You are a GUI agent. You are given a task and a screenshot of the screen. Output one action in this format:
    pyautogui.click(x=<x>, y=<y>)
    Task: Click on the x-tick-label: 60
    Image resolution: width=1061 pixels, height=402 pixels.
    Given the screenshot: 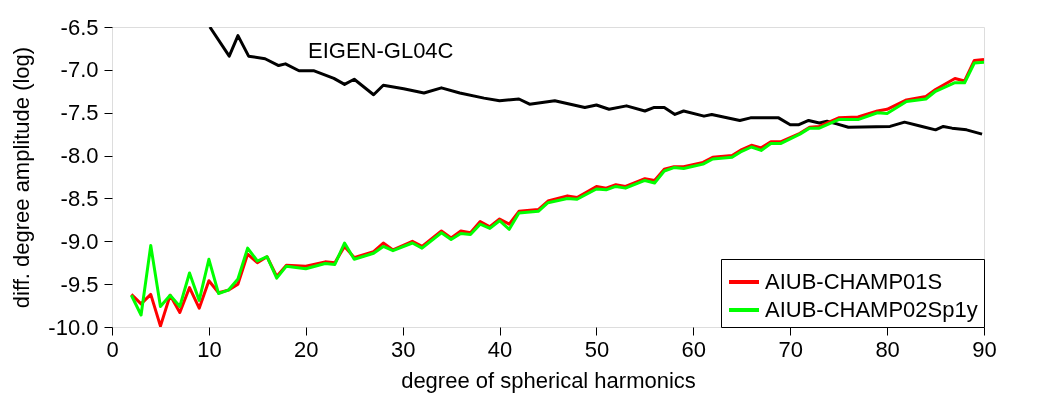 What is the action you would take?
    pyautogui.click(x=694, y=349)
    